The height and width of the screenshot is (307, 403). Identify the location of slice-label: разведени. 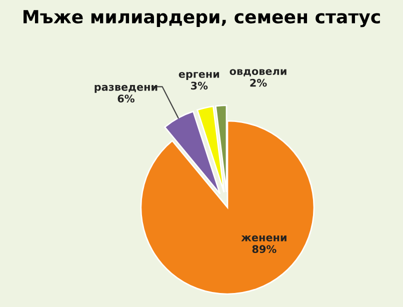
(126, 88).